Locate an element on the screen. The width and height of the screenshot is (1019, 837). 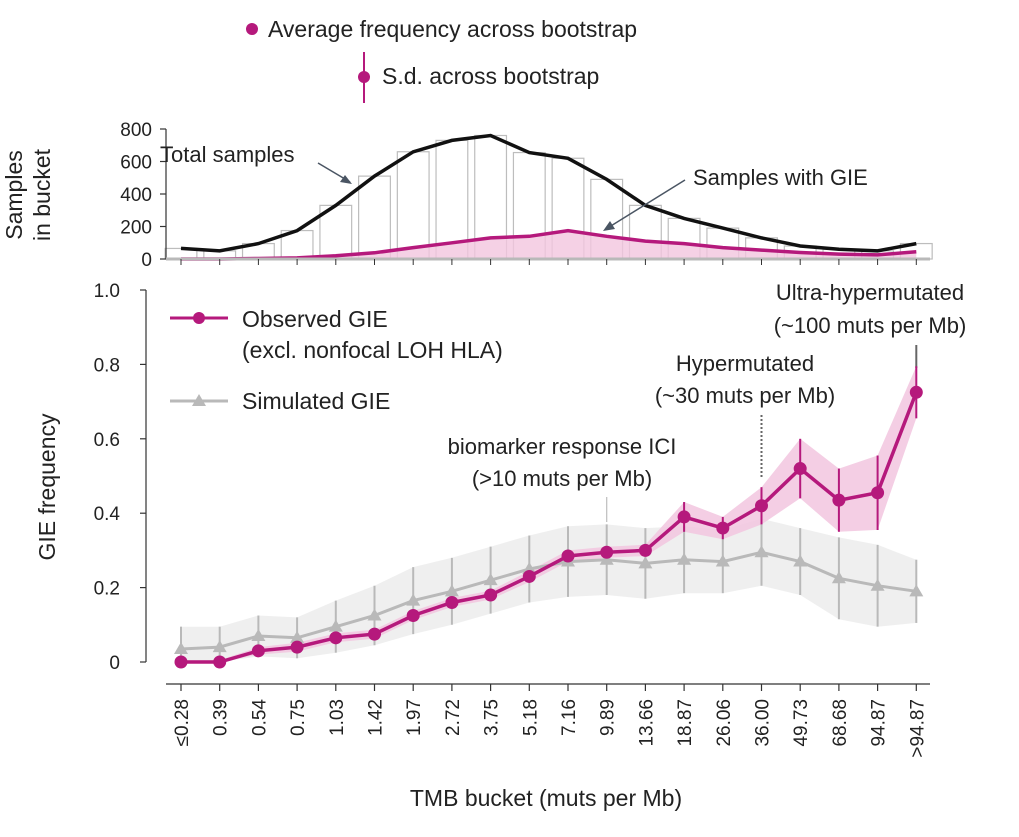
ici-annotation-line2: (>10 muts per Mb) is located at coordinates (562, 478).